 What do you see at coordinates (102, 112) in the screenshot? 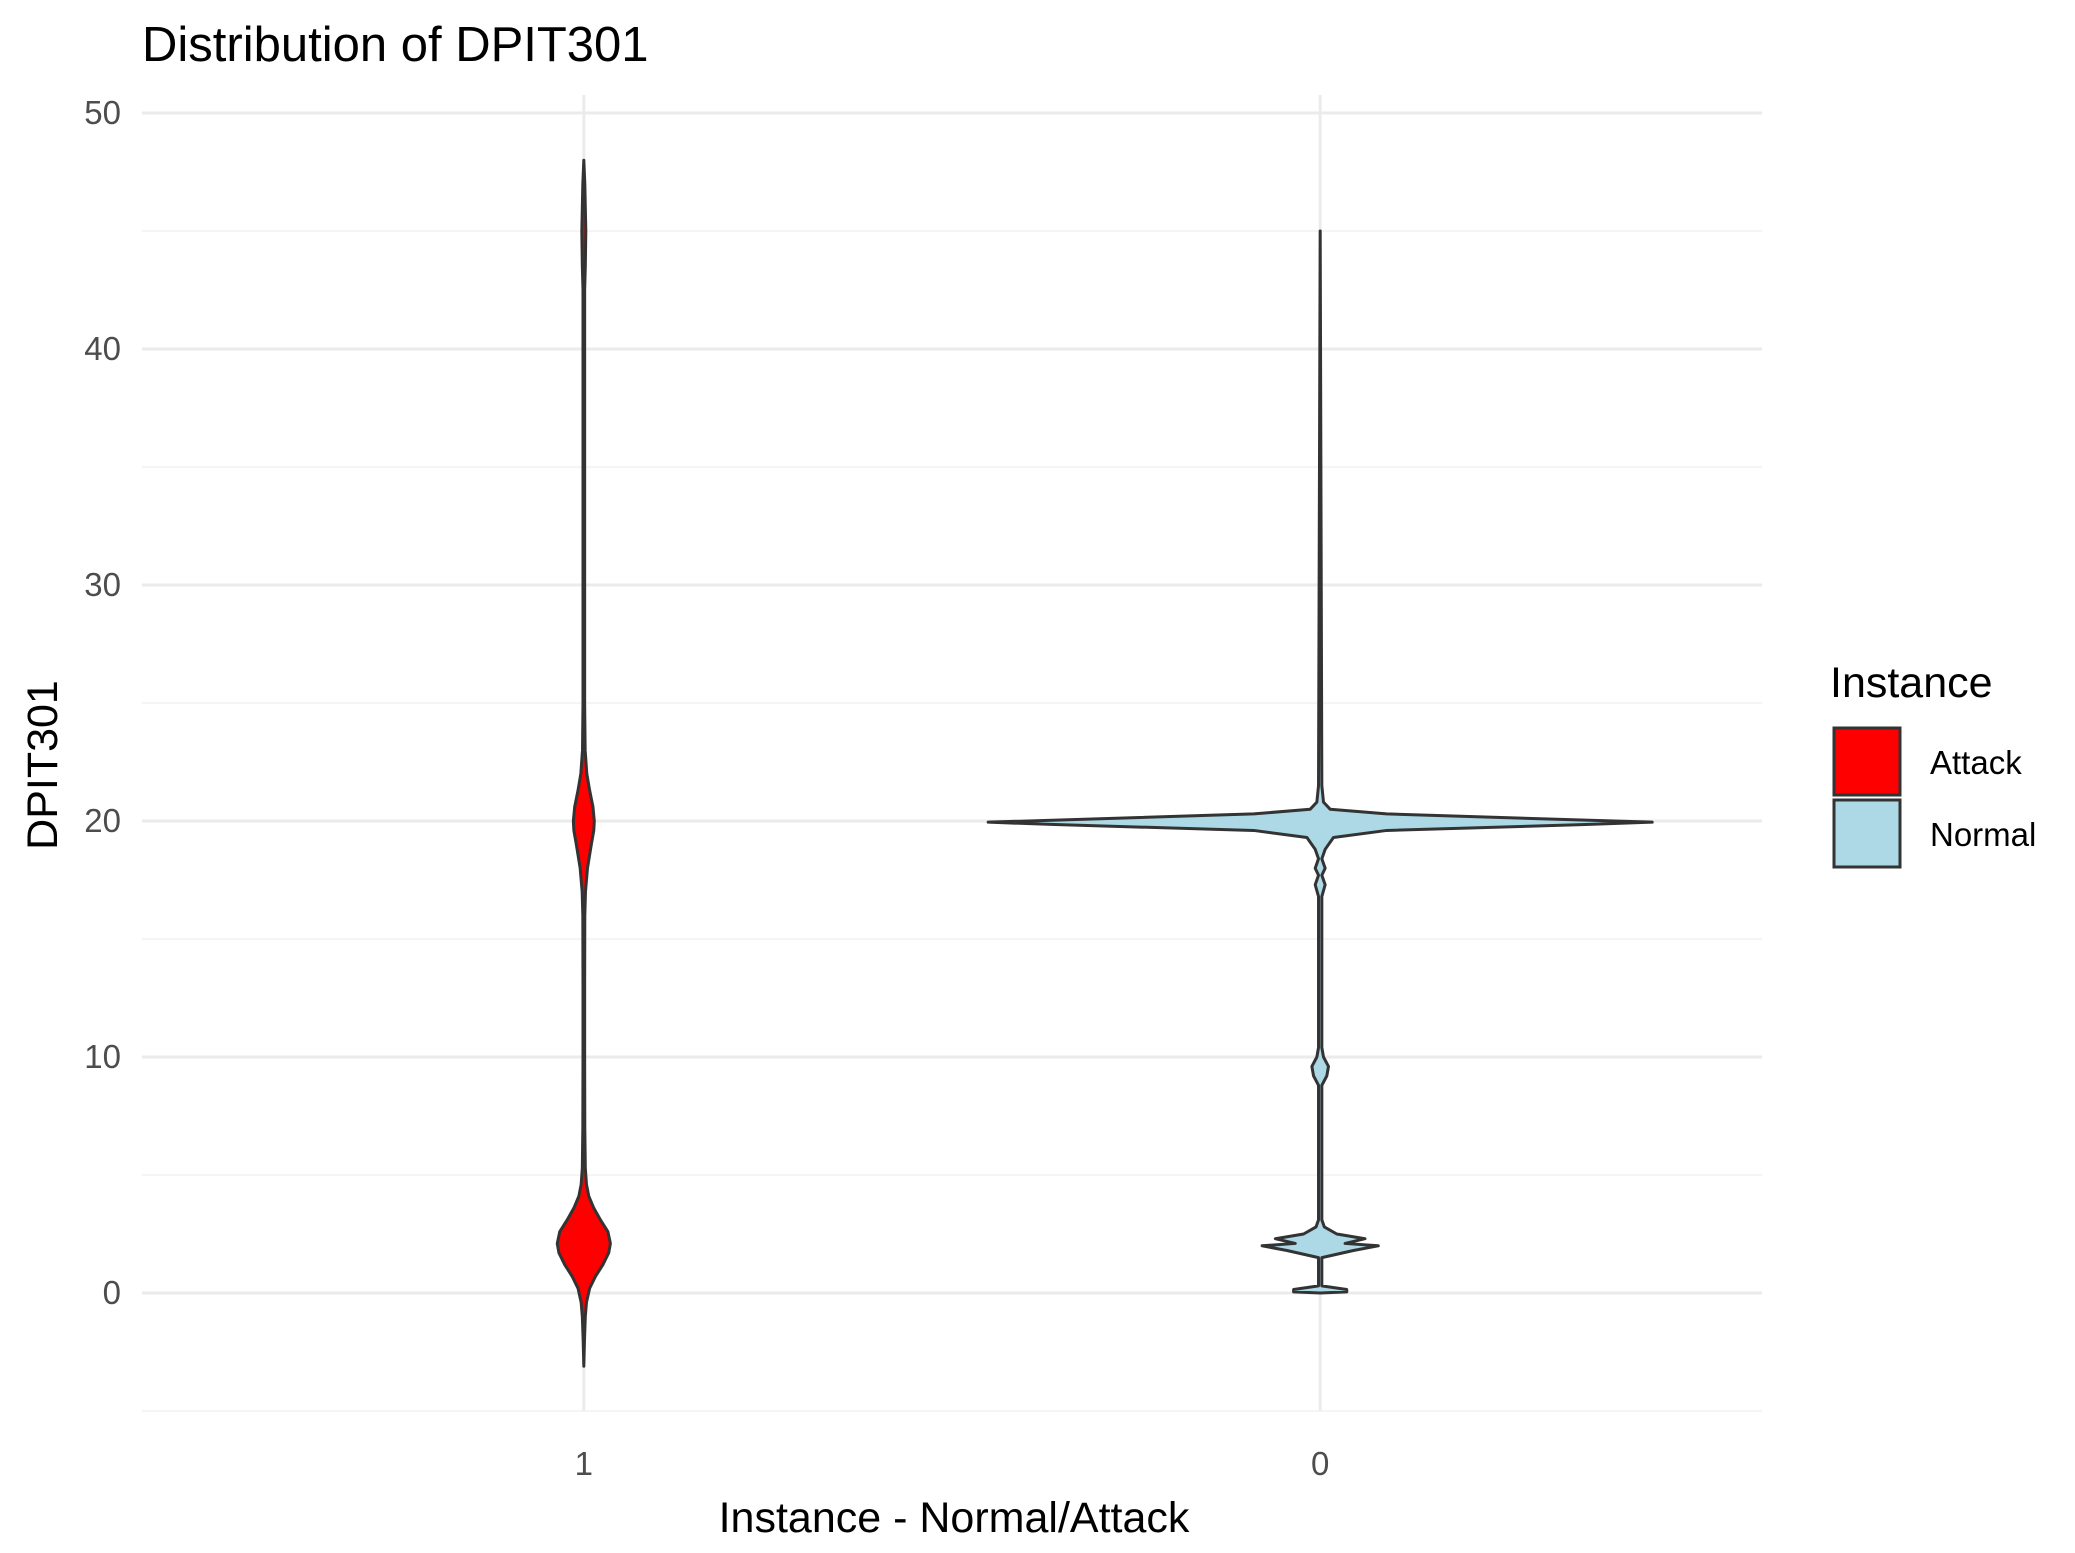
I see `y-tick-label: 50` at bounding box center [102, 112].